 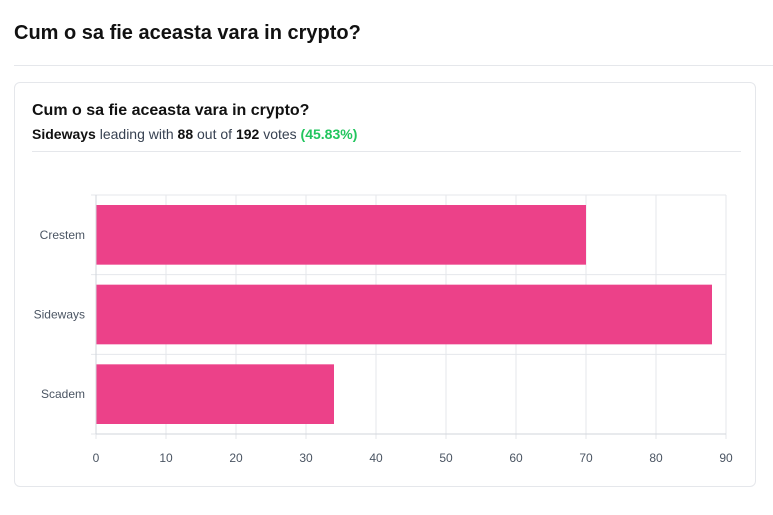 I want to click on page-divider, so click(x=393, y=65).